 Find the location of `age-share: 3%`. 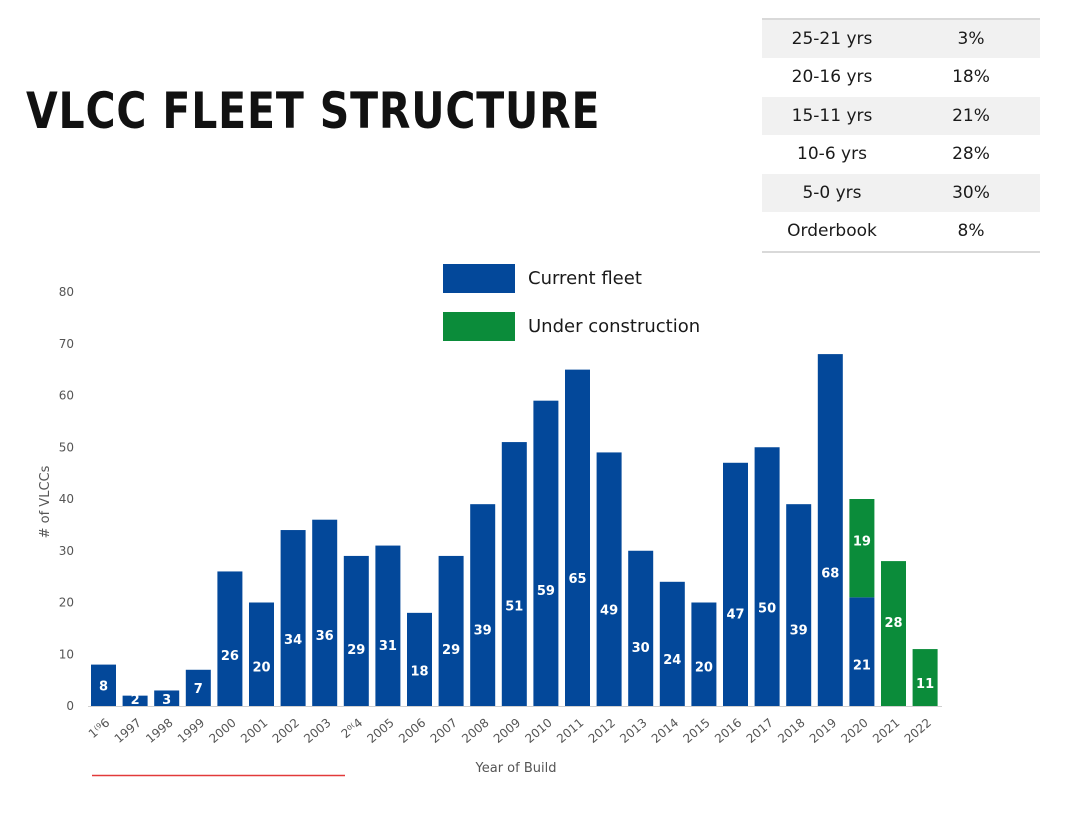

age-share: 3% is located at coordinates (971, 39).